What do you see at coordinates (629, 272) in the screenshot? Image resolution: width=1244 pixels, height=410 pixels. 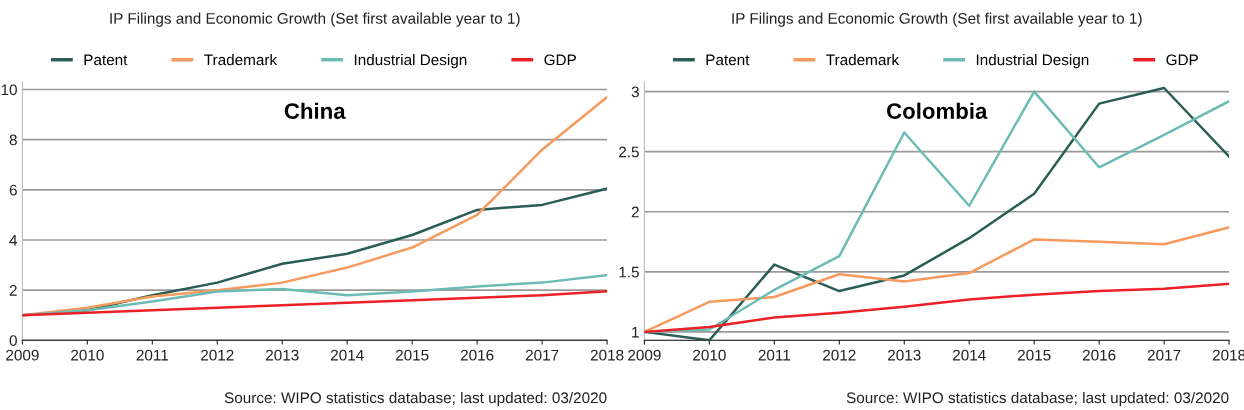 I see `y-tick-label: 1.5` at bounding box center [629, 272].